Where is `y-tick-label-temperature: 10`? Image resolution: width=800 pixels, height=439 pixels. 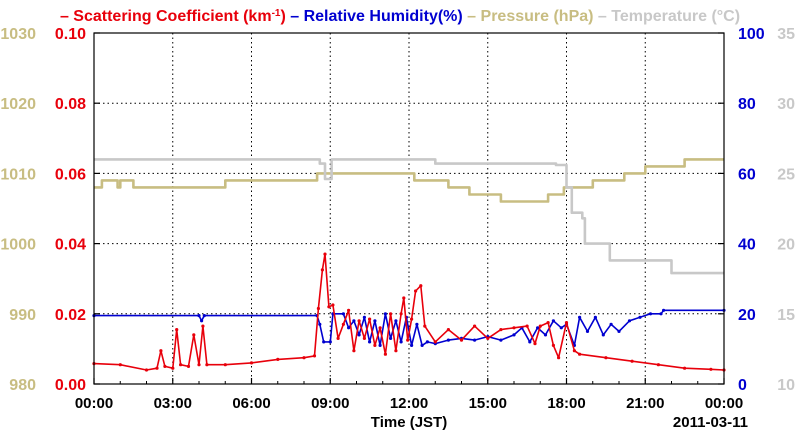
y-tick-label-temperature: 10 is located at coordinates (786, 385).